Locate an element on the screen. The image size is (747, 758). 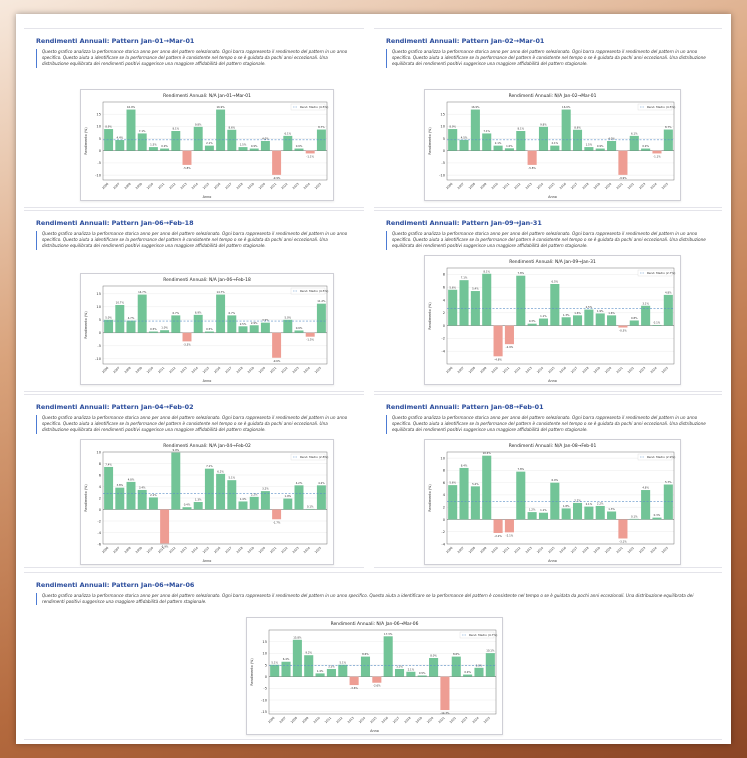
bar-value-label: -1.5% is located at coordinates (310, 340).